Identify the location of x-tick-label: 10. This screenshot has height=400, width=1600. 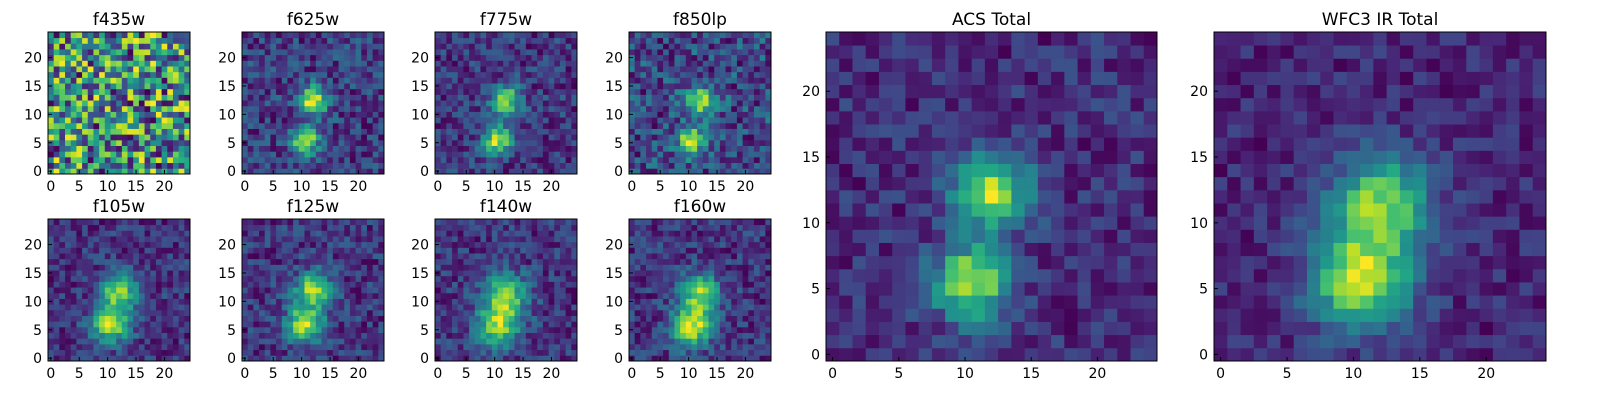
(302, 187).